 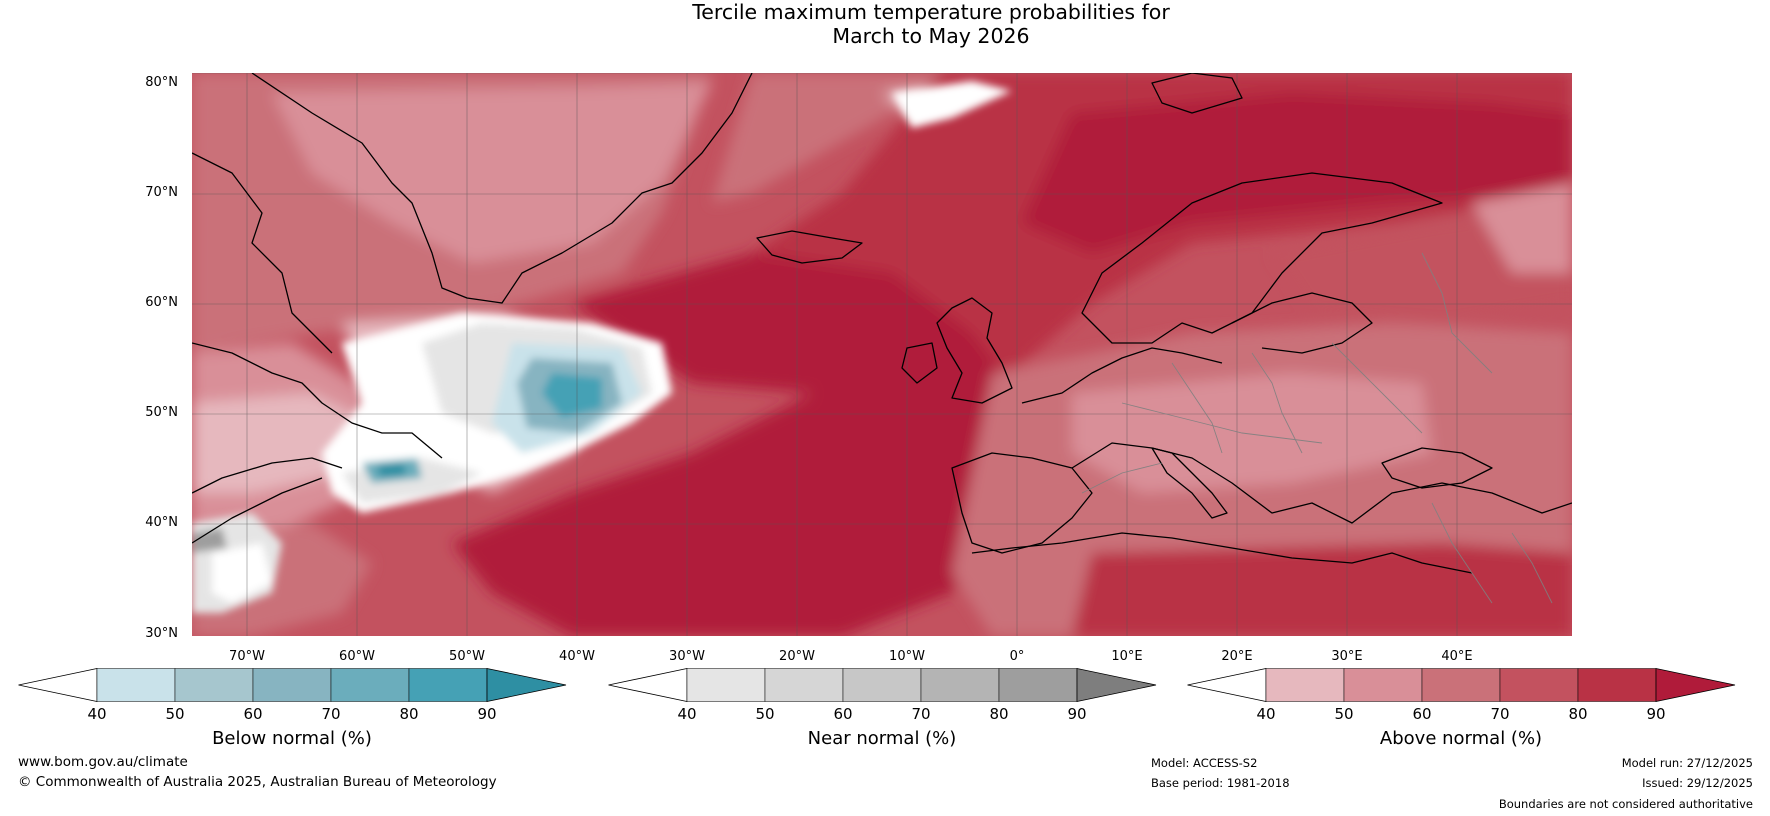 What do you see at coordinates (648, 685) in the screenshot?
I see `near-colorbar-lower-extension` at bounding box center [648, 685].